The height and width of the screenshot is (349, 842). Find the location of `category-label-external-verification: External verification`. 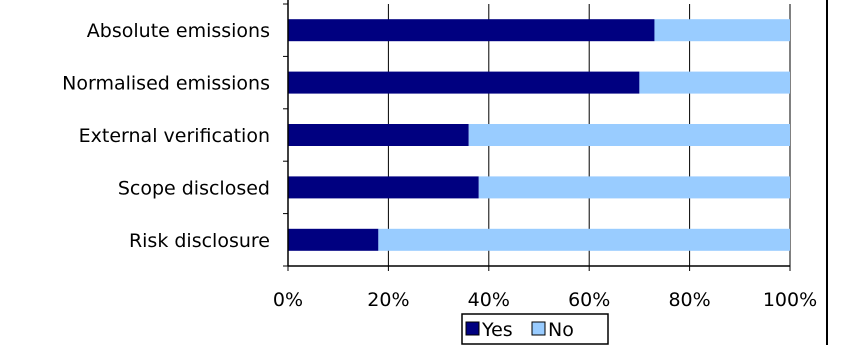

category-label-external-verification: External verification is located at coordinates (174, 136).